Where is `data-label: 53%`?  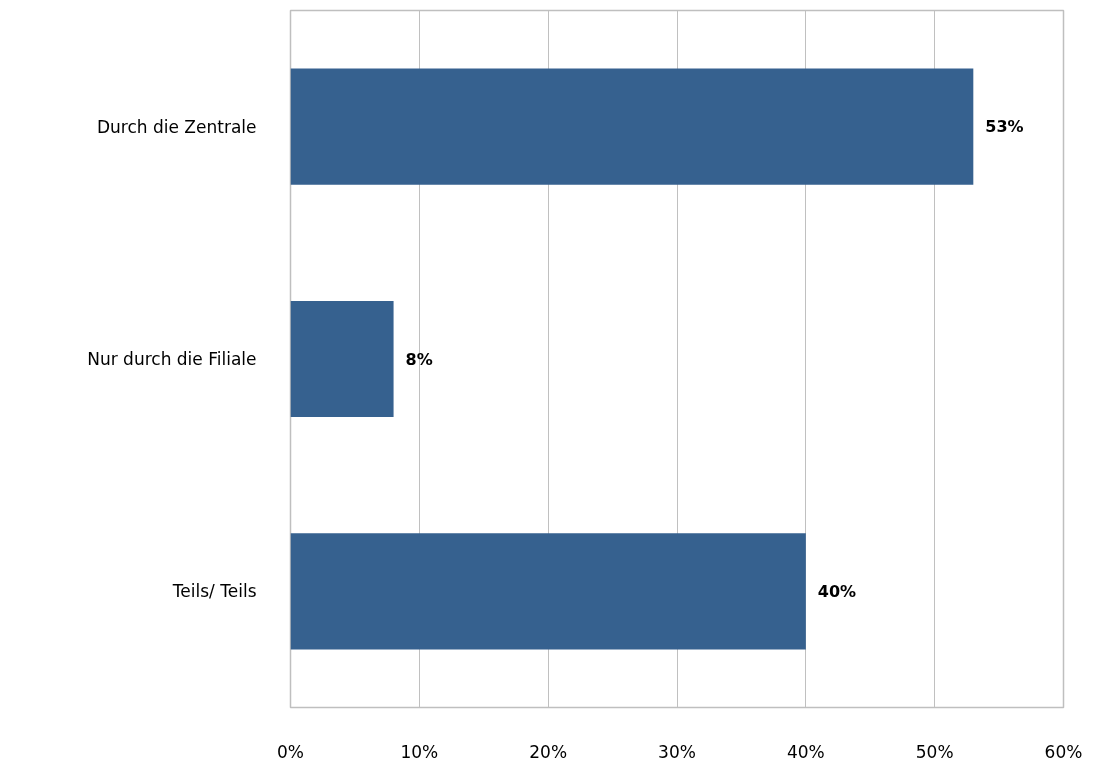 data-label: 53% is located at coordinates (1004, 127).